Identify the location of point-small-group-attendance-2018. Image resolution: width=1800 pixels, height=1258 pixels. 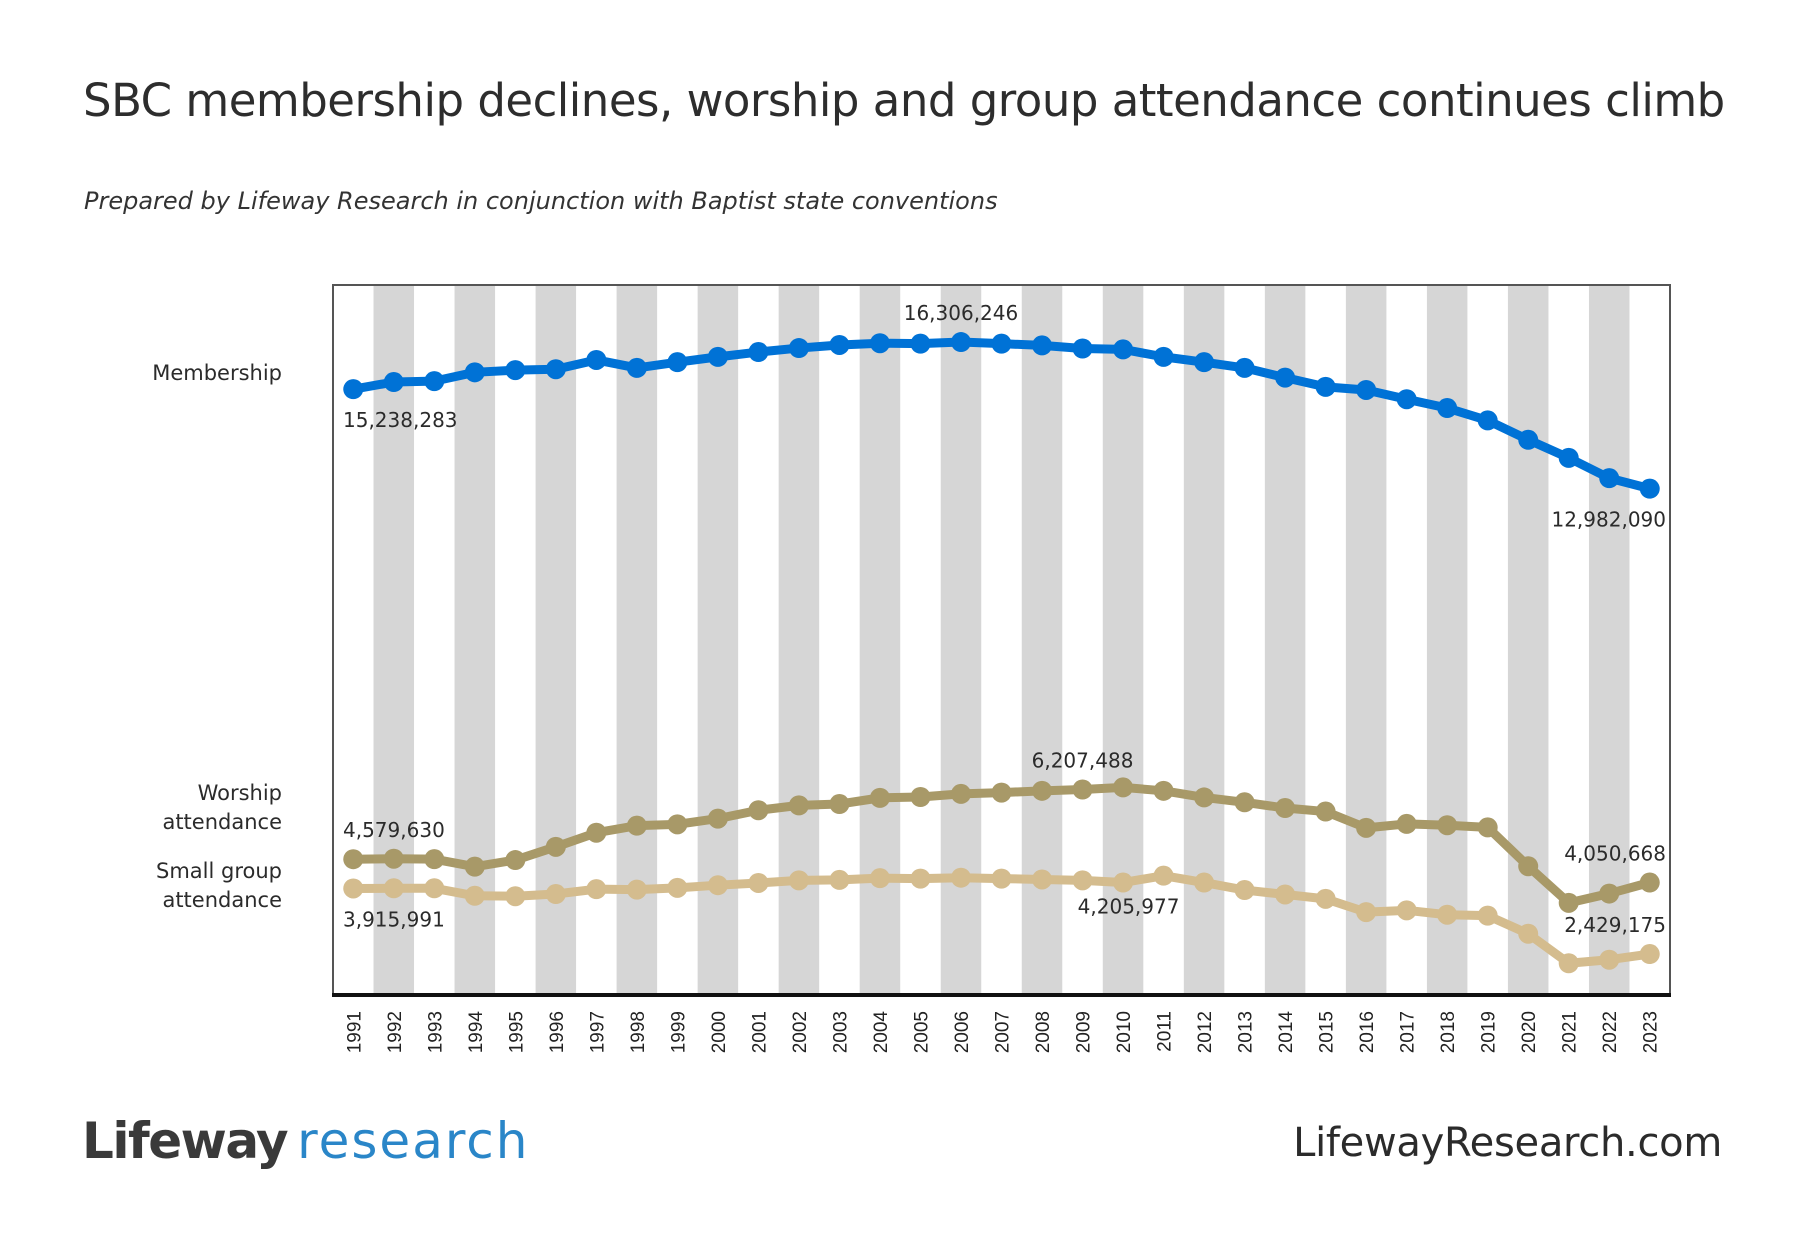
(1447, 914).